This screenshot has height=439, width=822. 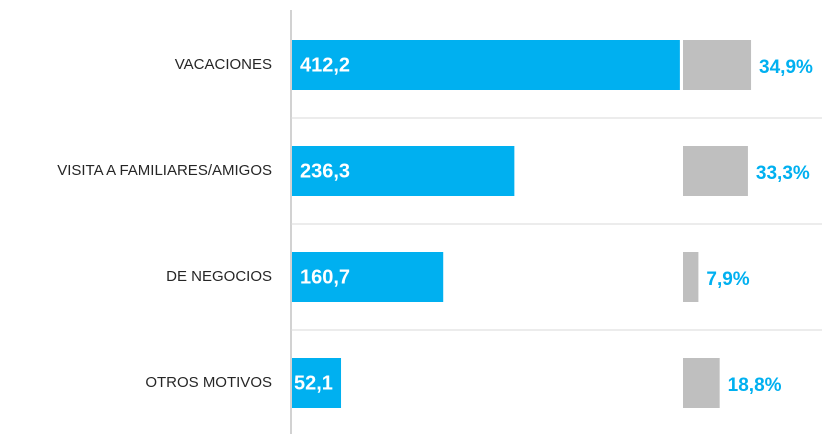 I want to click on share-label: 33,3%, so click(x=783, y=173).